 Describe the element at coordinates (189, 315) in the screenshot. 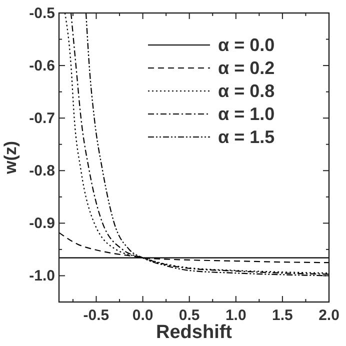

I see `x-tick-label: 0.5` at that location.